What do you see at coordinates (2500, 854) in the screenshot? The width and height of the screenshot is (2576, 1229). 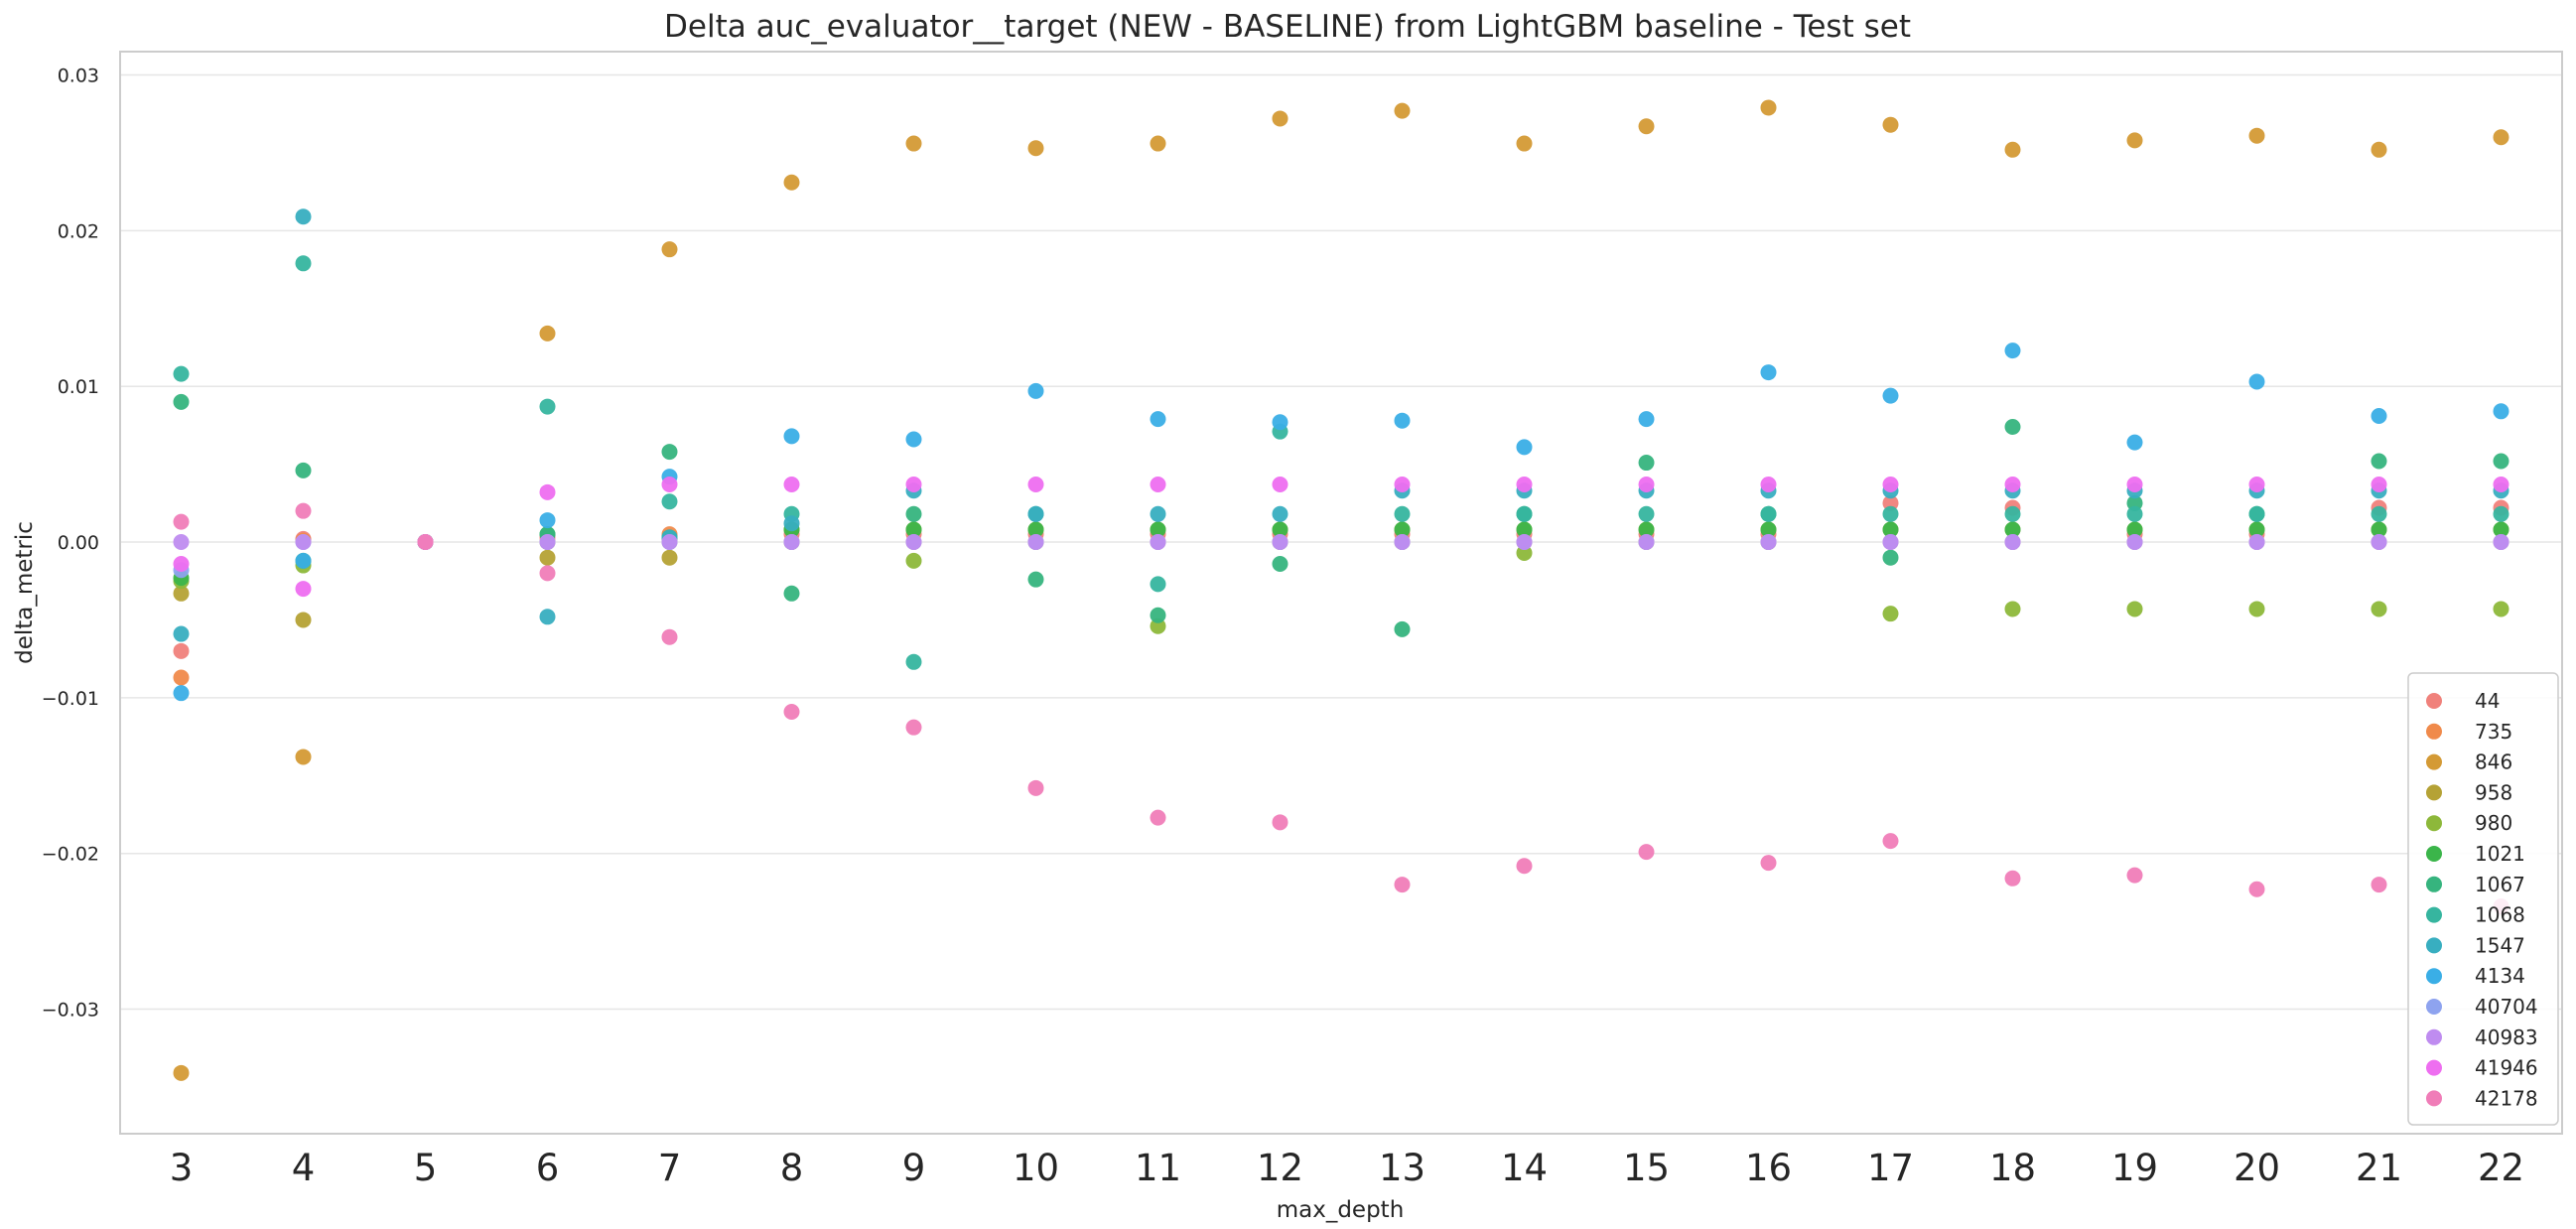 I see `legend-label: 1021` at bounding box center [2500, 854].